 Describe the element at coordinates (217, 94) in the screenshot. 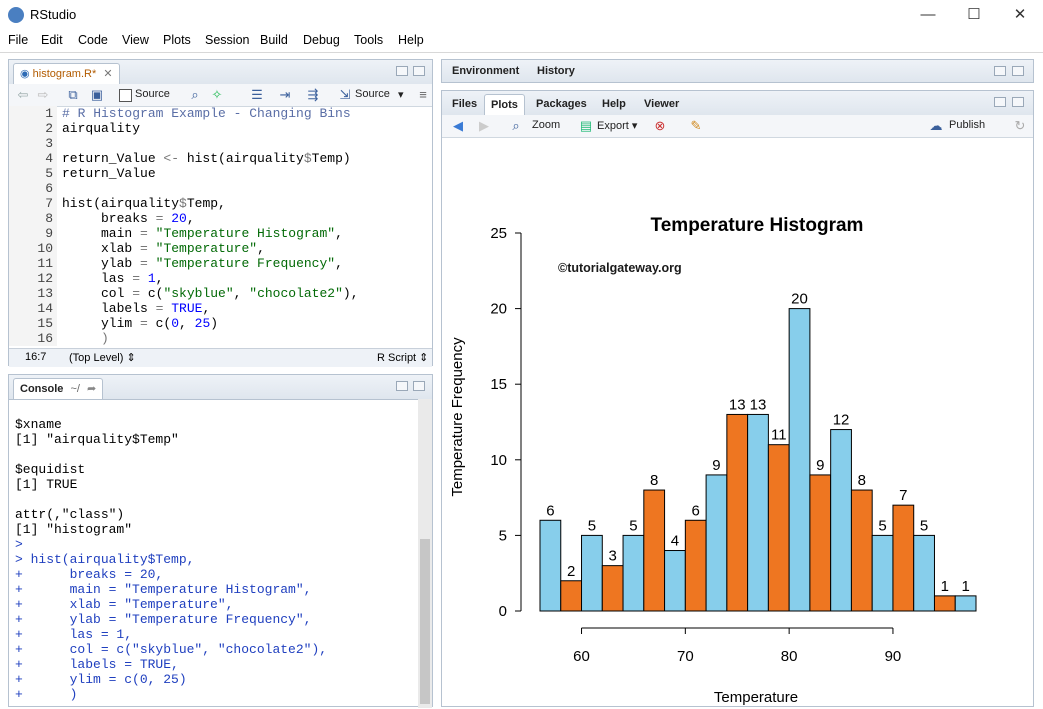

I see `magic-wand-icon: ✧` at that location.